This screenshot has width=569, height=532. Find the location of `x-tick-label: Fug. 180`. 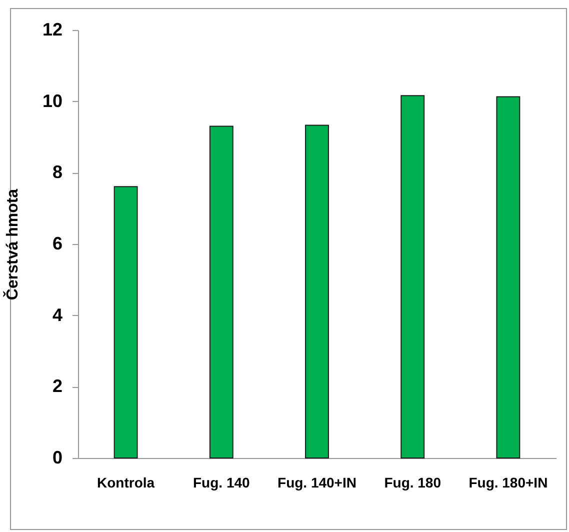

x-tick-label: Fug. 180 is located at coordinates (413, 482).